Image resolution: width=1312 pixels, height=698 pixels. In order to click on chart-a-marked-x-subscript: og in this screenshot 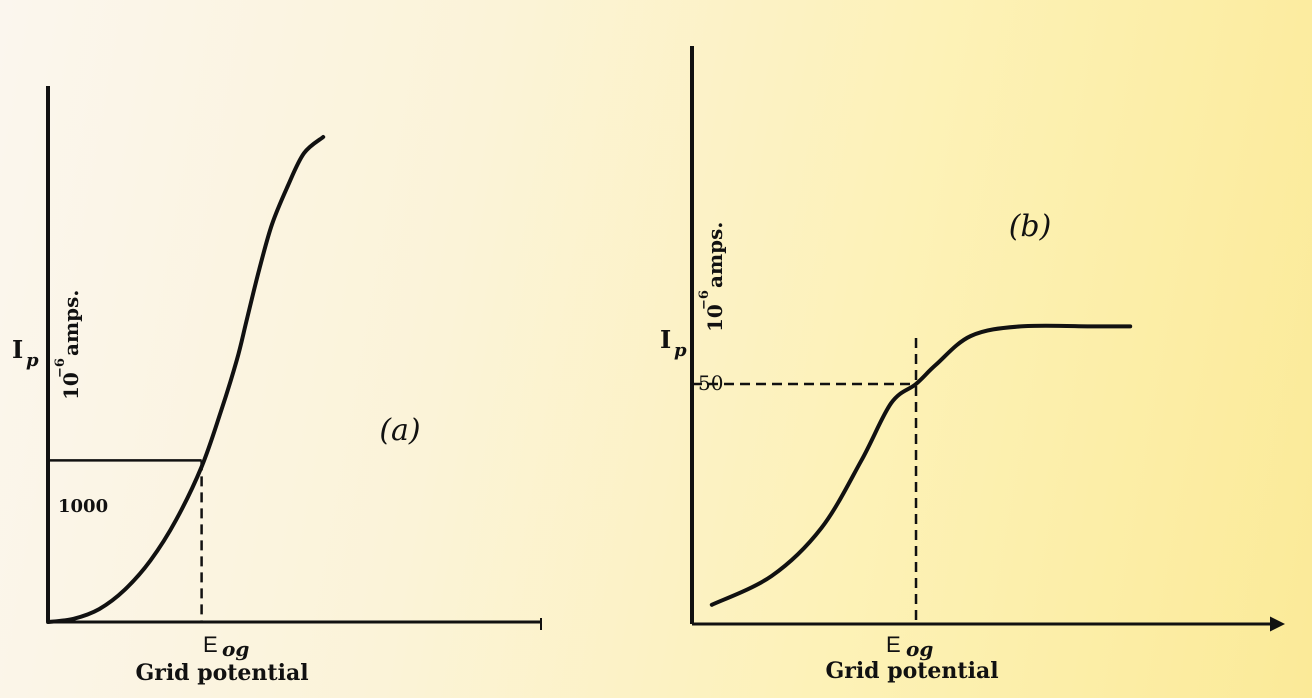, I will do `click(235, 649)`.